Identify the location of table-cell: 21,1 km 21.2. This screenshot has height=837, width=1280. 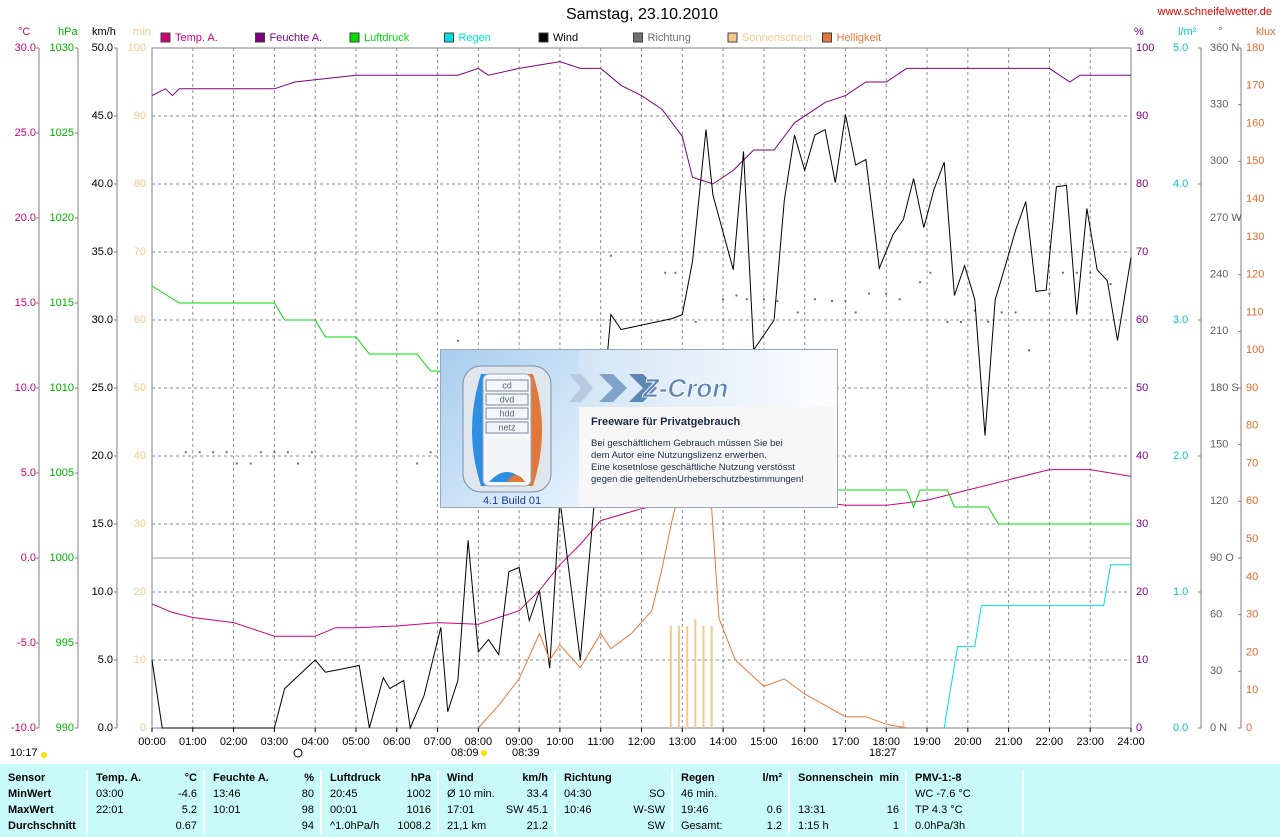
(497, 826).